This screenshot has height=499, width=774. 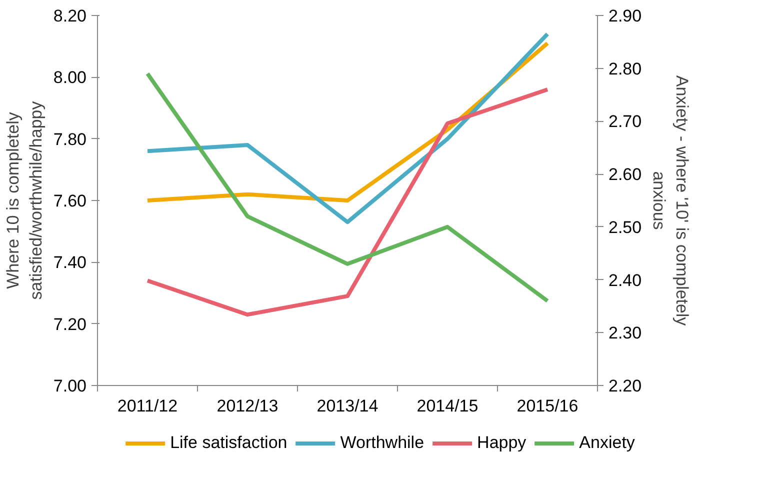 What do you see at coordinates (70, 16) in the screenshot?
I see `y-tick-label: 8.20` at bounding box center [70, 16].